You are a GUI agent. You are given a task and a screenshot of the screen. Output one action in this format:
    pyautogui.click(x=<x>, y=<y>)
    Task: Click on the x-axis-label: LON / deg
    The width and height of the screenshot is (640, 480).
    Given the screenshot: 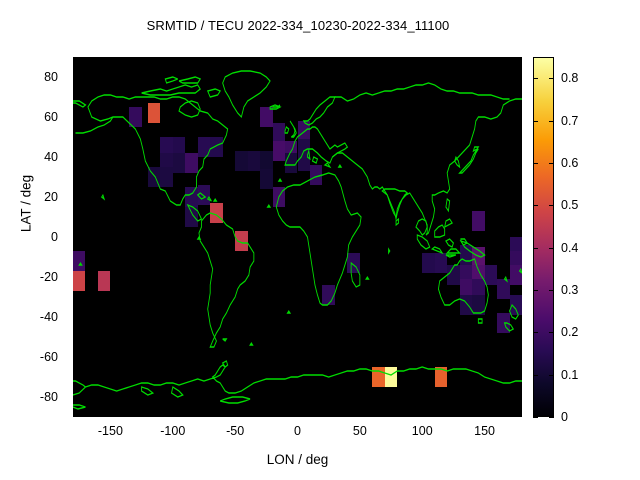 What is the action you would take?
    pyautogui.click(x=297, y=459)
    